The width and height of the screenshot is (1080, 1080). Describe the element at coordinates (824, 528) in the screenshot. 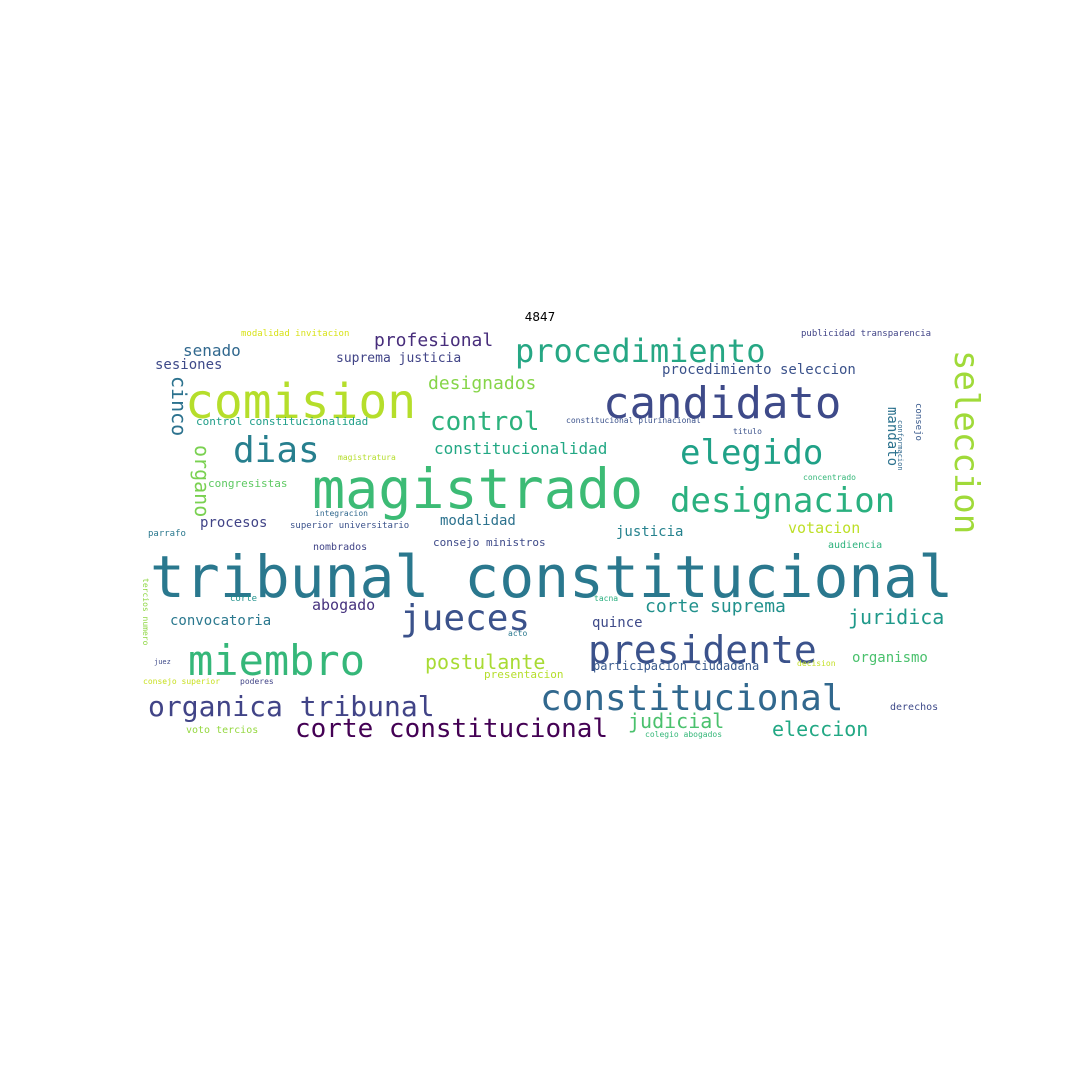

I see `cloud-word: votacion` at that location.